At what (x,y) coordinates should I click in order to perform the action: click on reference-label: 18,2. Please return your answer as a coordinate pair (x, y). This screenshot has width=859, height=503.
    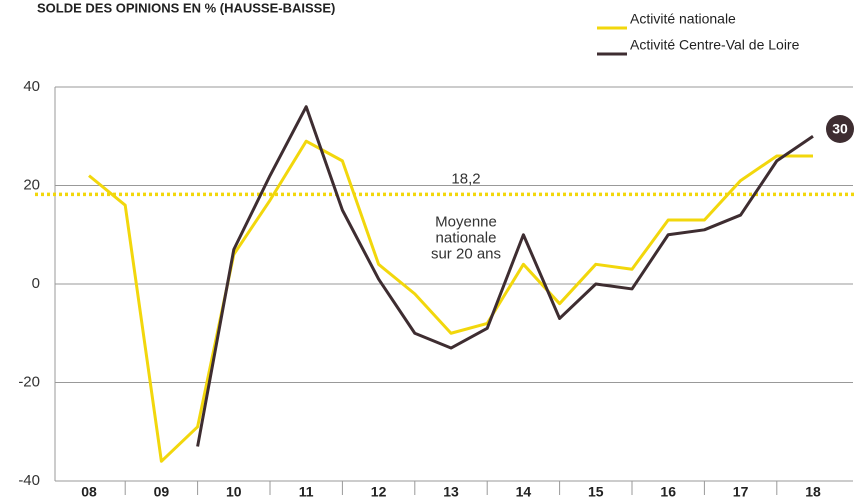
    Looking at the image, I should click on (465, 178).